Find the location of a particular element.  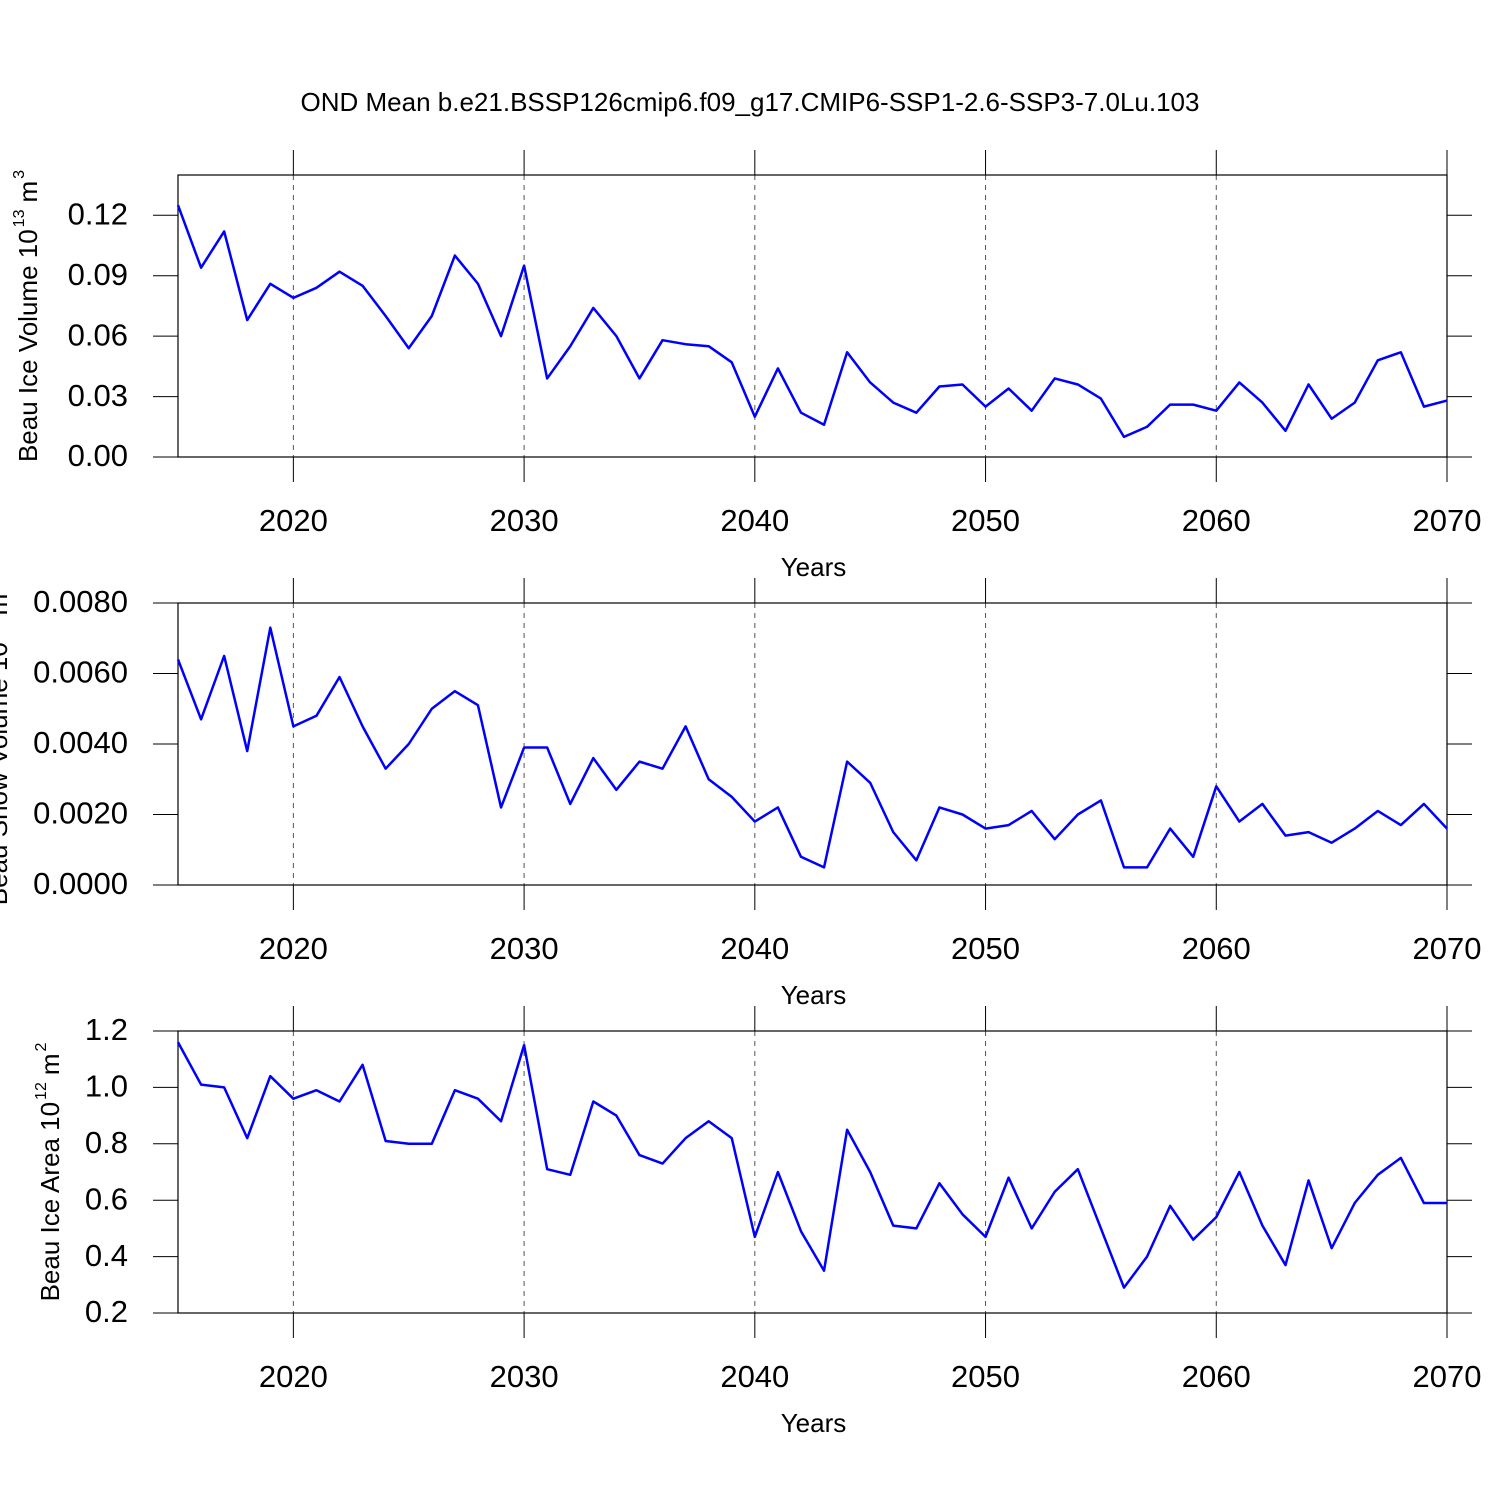

y-tick-label: 0.0000 is located at coordinates (80, 883).